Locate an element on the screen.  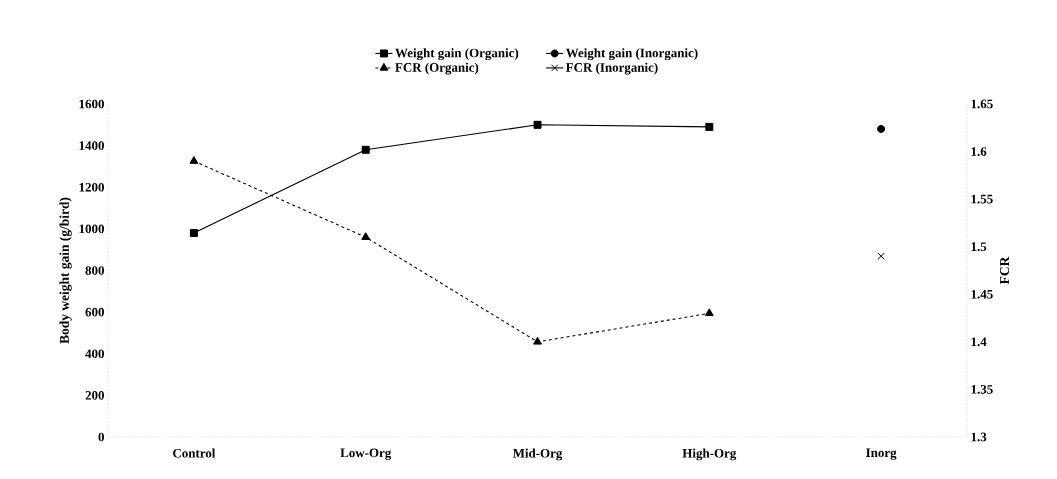
x-tick-label: Mid-Org is located at coordinates (537, 454).